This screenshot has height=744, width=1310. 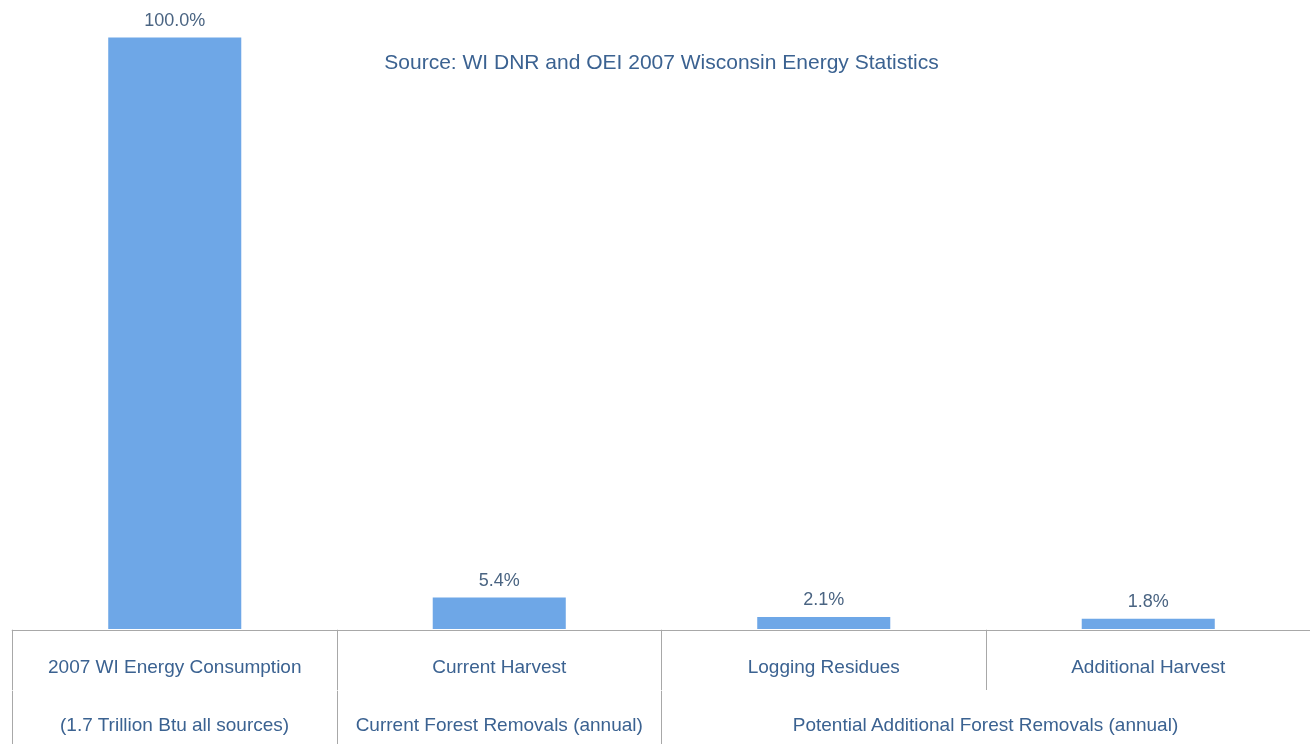 What do you see at coordinates (499, 725) in the screenshot?
I see `text: Current Forest Removals (annual)` at bounding box center [499, 725].